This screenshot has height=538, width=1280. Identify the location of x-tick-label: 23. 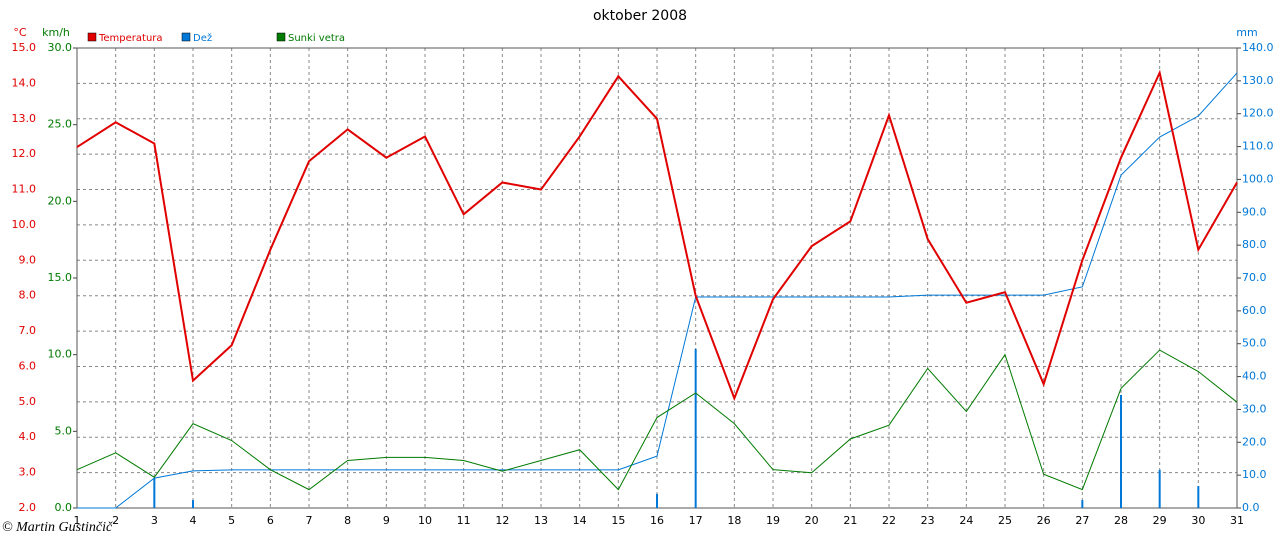
(928, 520).